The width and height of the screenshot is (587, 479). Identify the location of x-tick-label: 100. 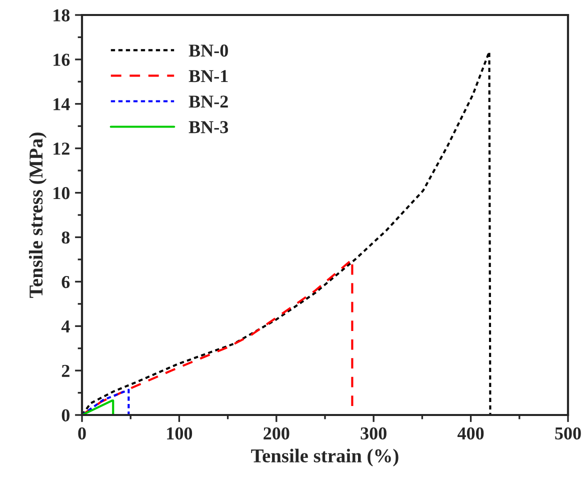
(179, 433).